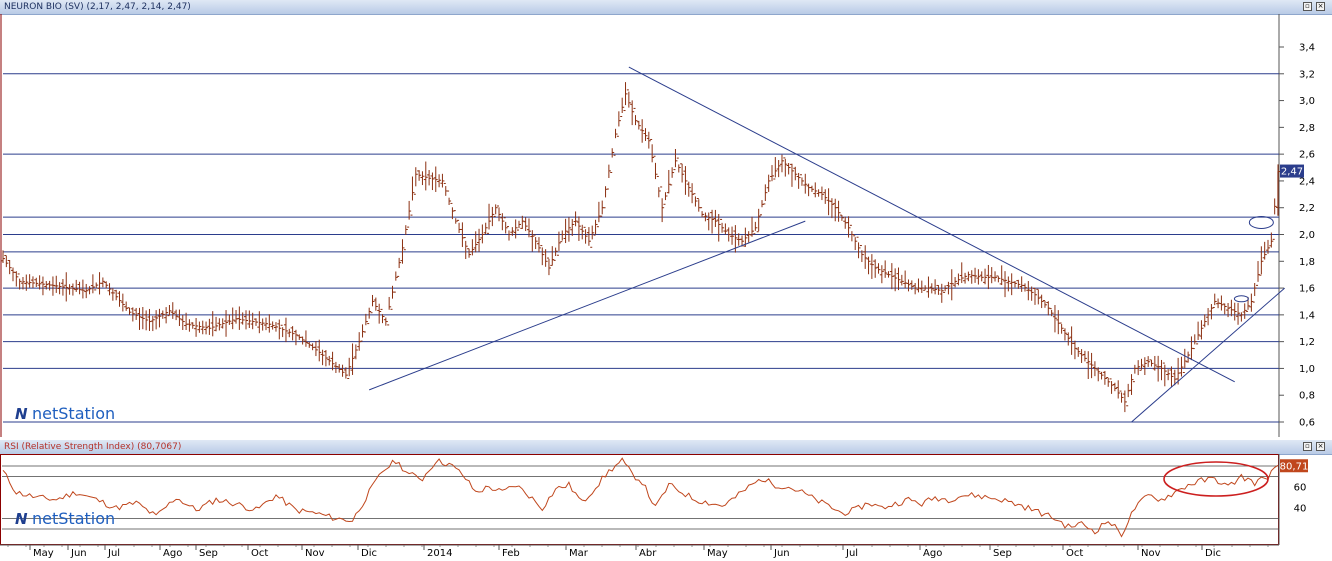 The image size is (1332, 561). Describe the element at coordinates (93, 447) in the screenshot. I see `rsi-panel-title: RSI (Relative Strength Index) (80,7067)` at that location.